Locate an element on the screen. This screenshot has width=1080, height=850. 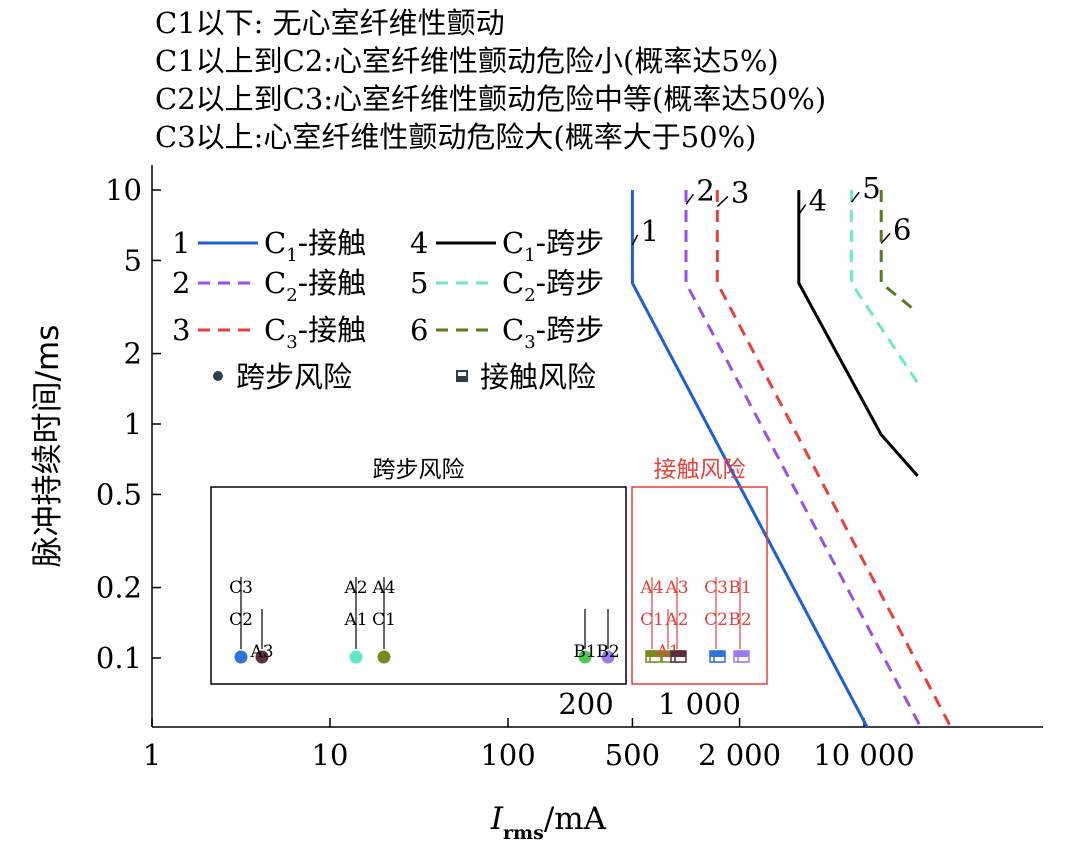
y-axis-label: 脉冲持续时间/ms is located at coordinates (48, 446).